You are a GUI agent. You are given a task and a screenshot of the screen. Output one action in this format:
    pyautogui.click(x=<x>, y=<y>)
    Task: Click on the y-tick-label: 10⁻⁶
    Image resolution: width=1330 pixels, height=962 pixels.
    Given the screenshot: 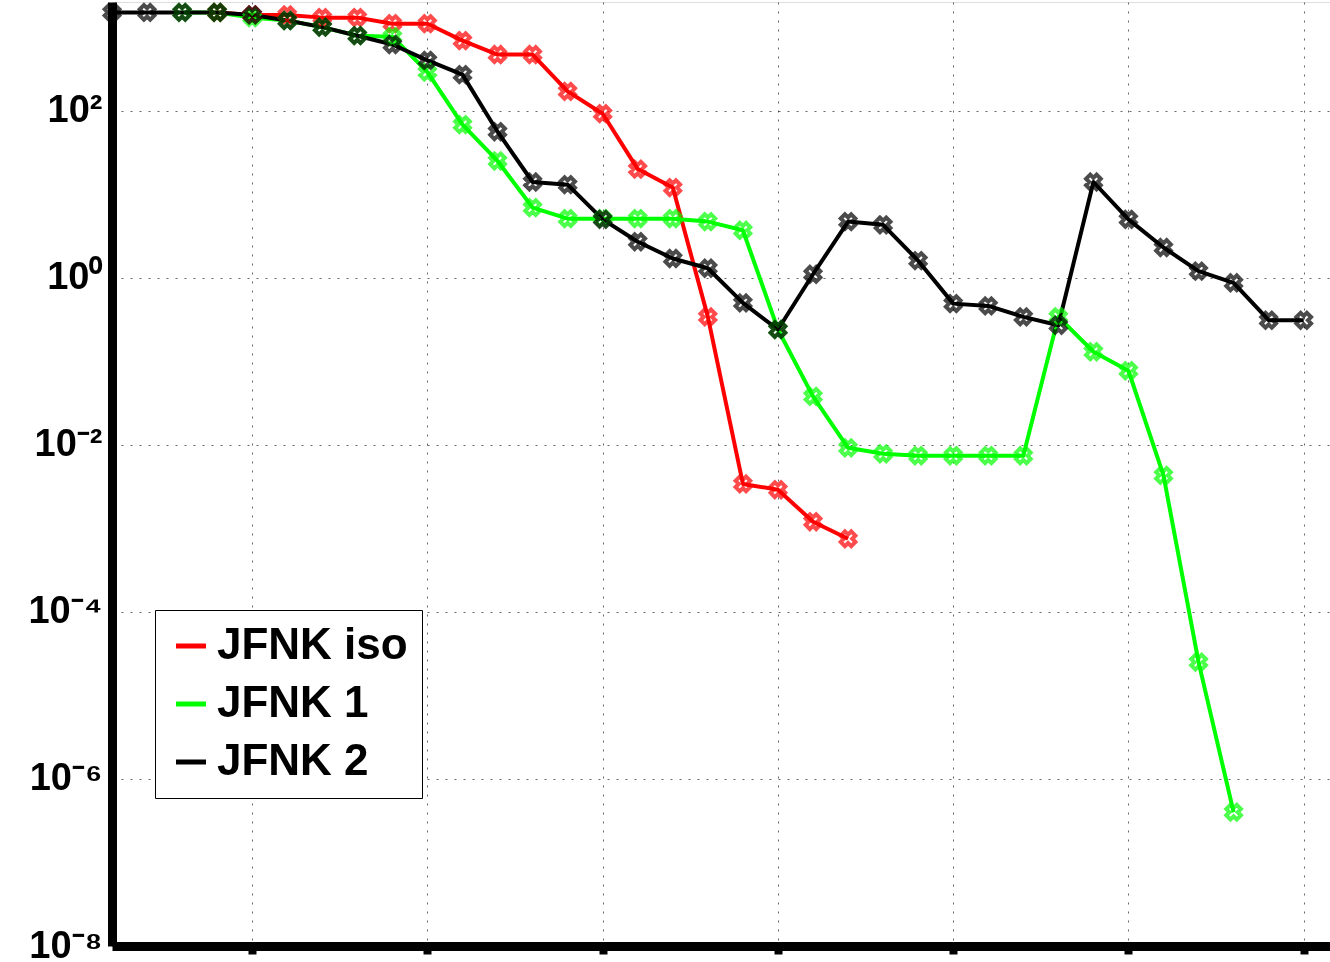 What is the action you would take?
    pyautogui.click(x=66, y=777)
    